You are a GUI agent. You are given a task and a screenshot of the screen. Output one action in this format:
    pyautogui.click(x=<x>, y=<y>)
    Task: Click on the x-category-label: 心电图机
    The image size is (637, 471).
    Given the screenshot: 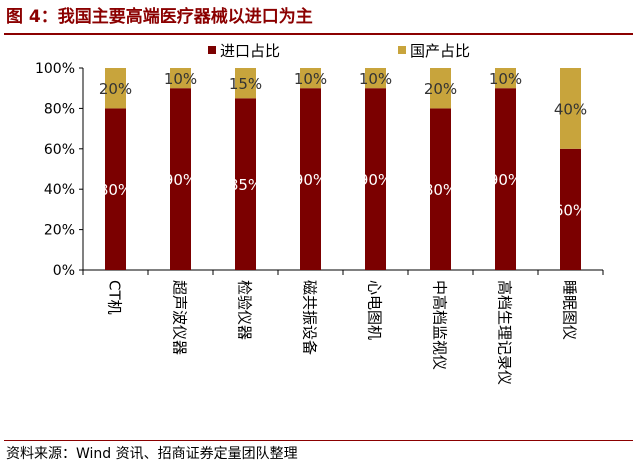 What is the action you would take?
    pyautogui.click(x=375, y=310)
    